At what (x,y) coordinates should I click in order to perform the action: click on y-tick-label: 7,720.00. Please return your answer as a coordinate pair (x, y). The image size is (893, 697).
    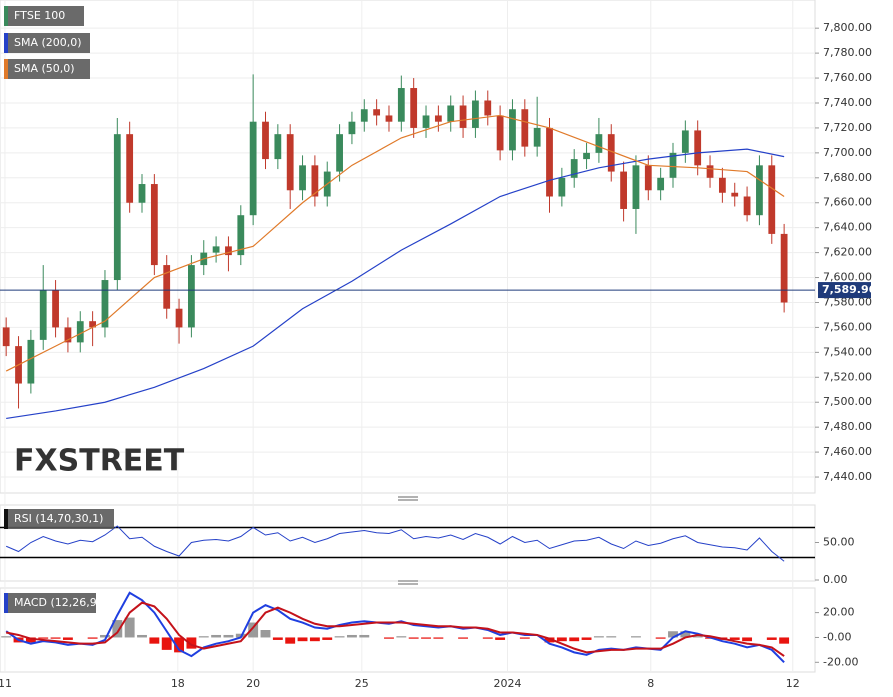
    Looking at the image, I should click on (847, 127).